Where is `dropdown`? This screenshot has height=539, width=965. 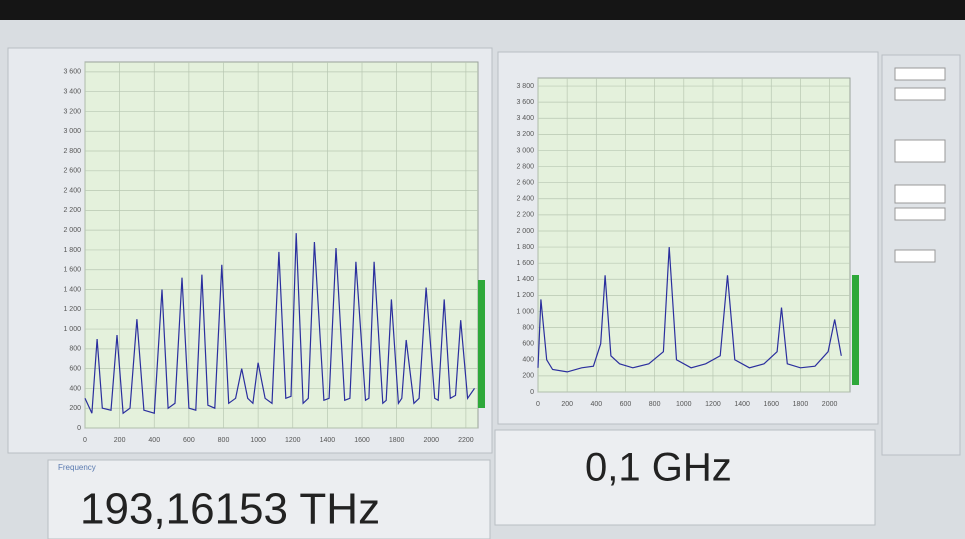
dropdown is located at coordinates (920, 214).